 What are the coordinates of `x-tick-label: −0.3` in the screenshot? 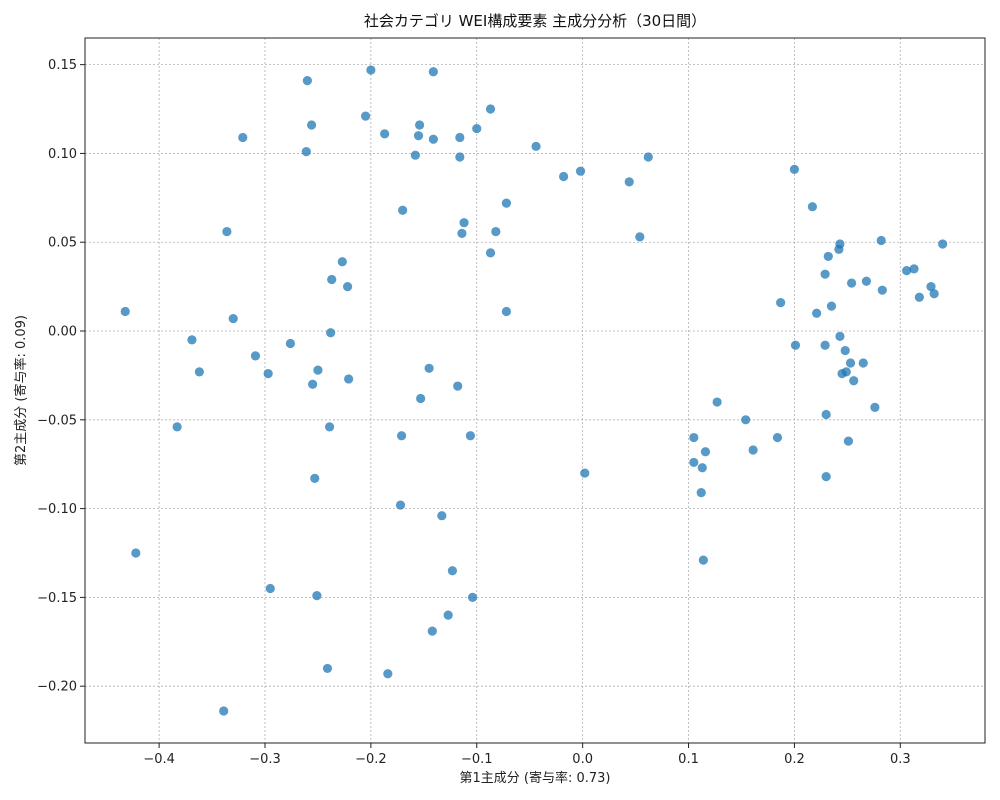 It's located at (265, 759).